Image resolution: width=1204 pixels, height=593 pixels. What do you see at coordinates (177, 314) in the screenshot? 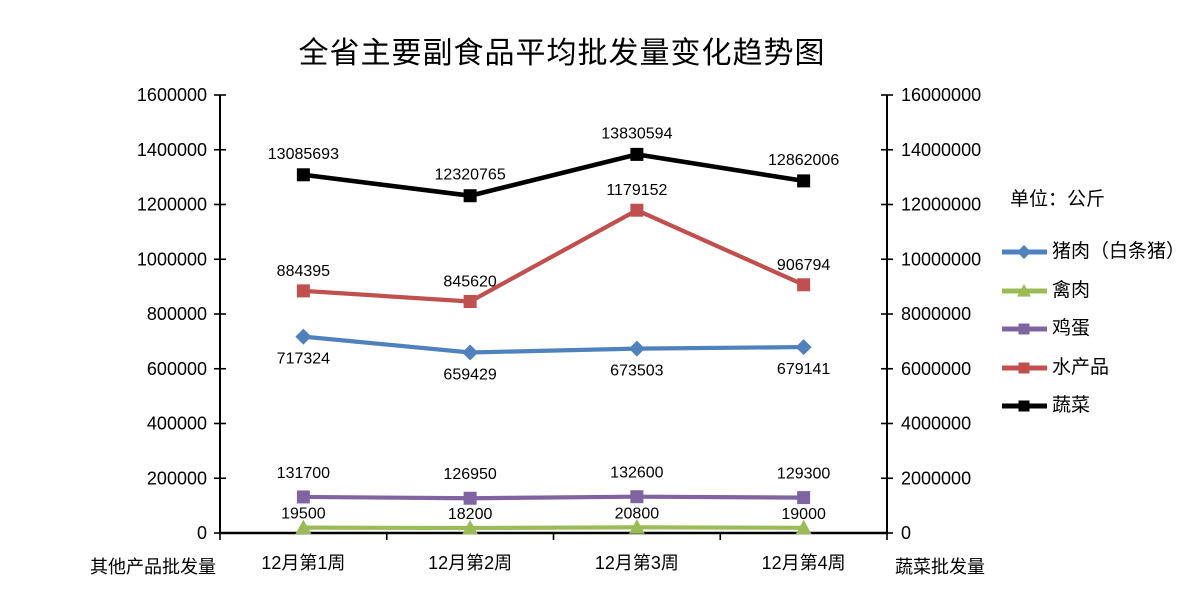
I see `left-axis-tick-label: 800000` at bounding box center [177, 314].